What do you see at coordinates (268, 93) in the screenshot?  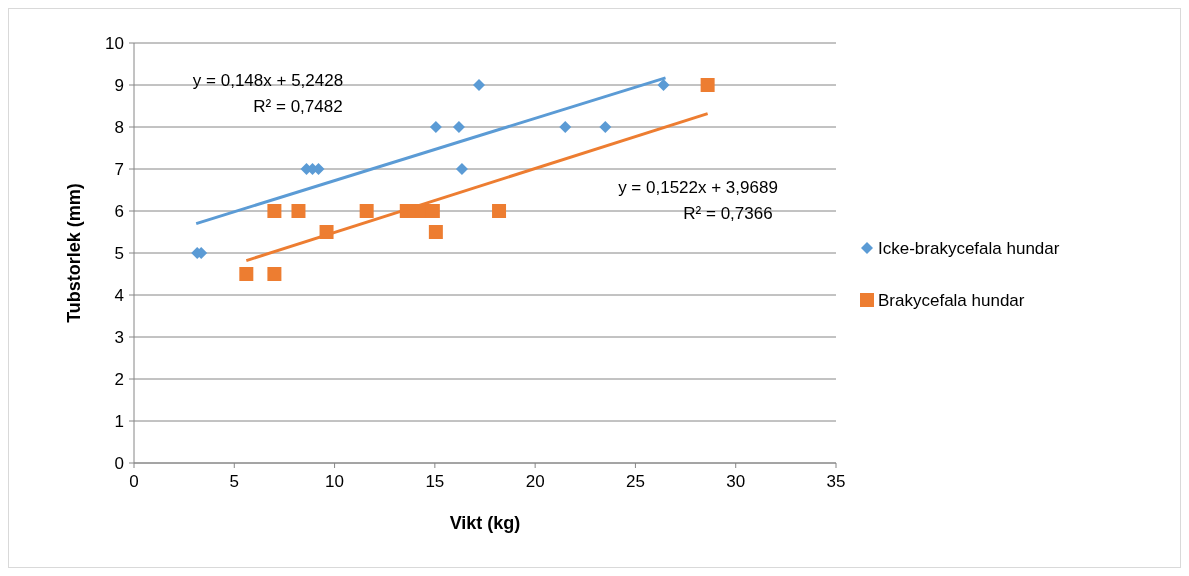 I see `annotation: y = 0,148x + 5,2428 R² = 0,7482` at bounding box center [268, 93].